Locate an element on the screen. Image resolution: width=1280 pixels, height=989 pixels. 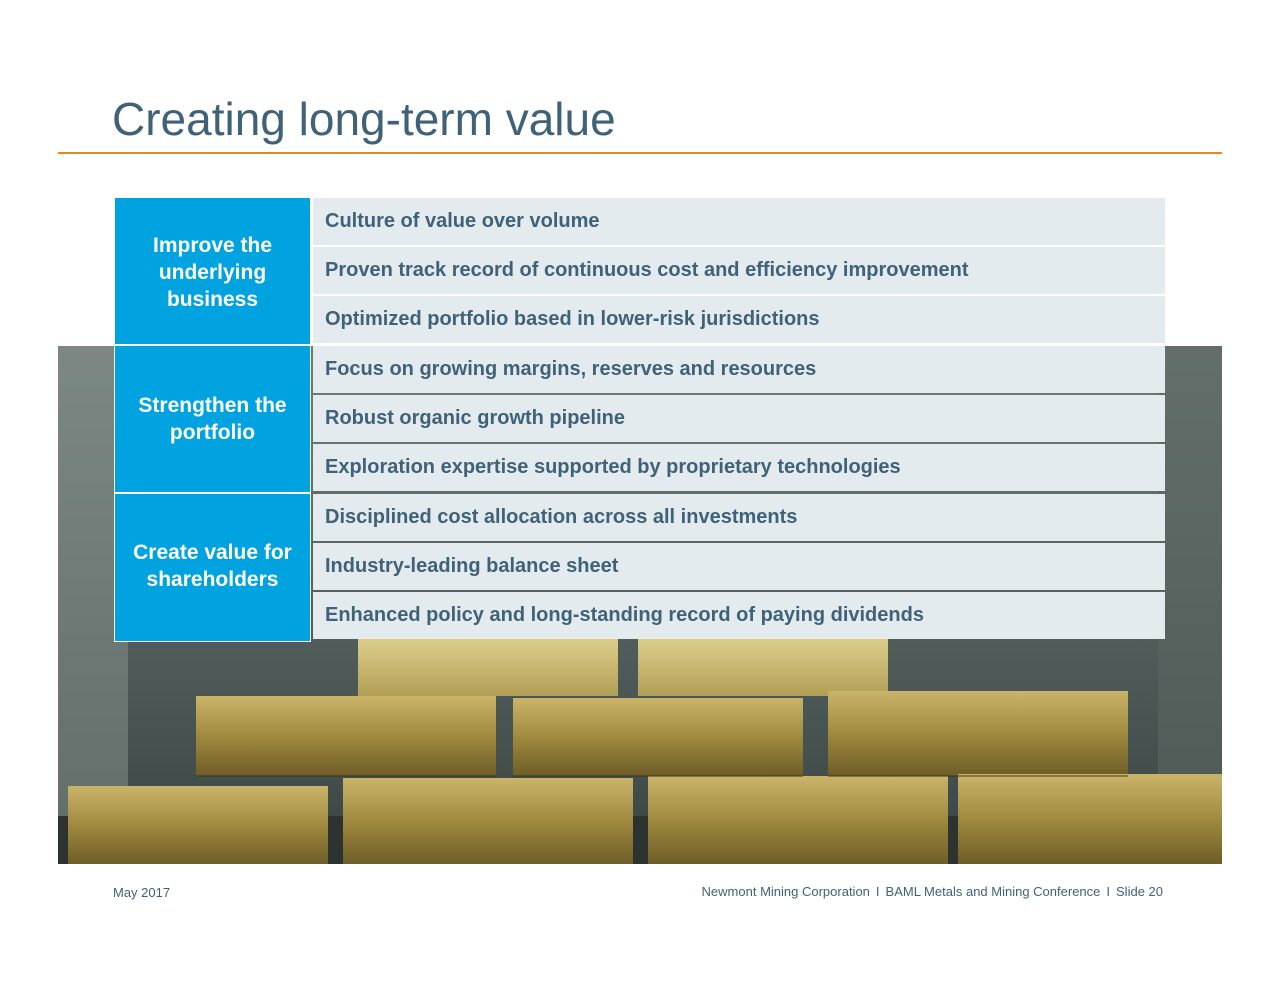
group-label: Improve the underlying business is located at coordinates (212, 271).